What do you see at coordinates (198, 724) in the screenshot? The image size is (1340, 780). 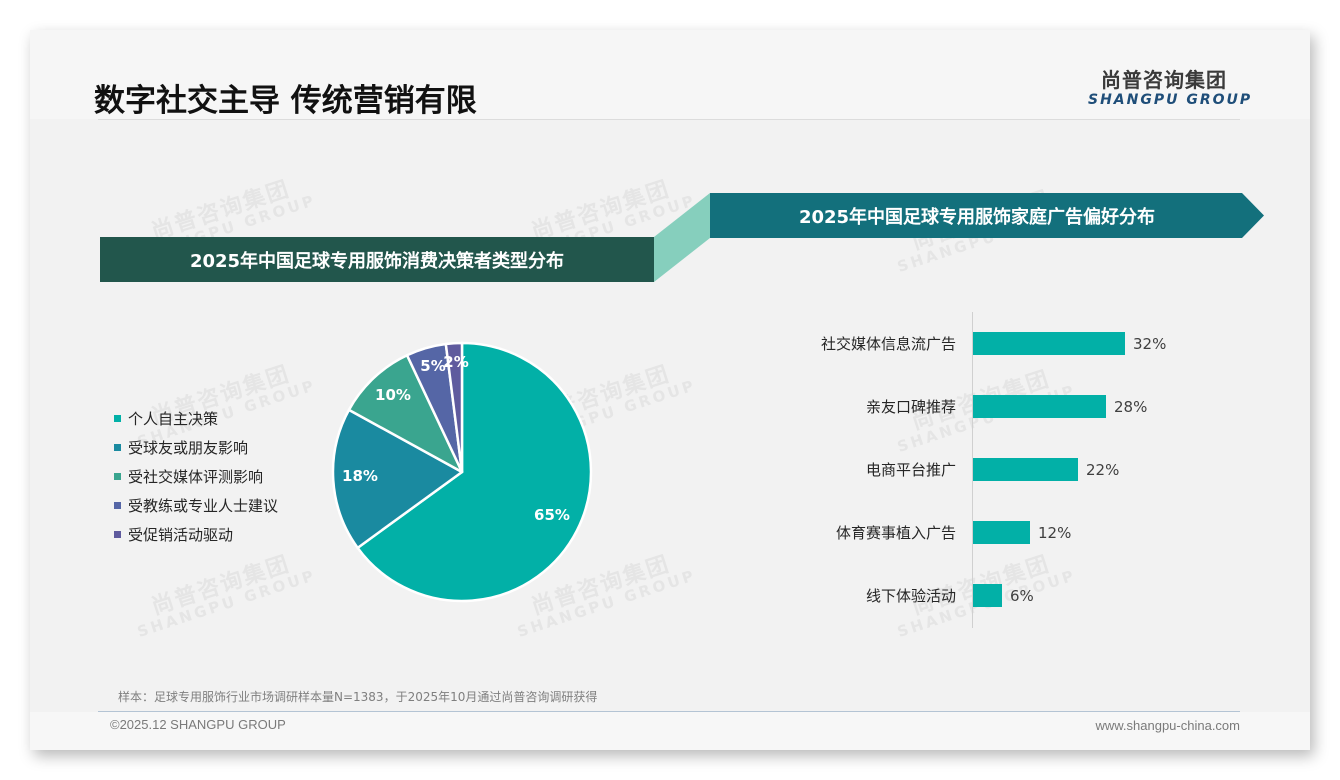 I see `copyright-text: ©2025.12 SHANGPU GROUP` at bounding box center [198, 724].